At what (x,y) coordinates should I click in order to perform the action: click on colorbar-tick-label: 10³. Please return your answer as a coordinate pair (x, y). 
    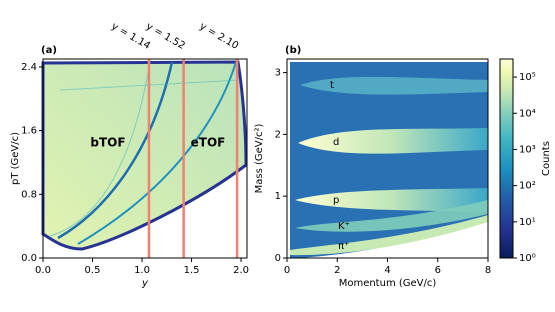
    Looking at the image, I should click on (527, 149).